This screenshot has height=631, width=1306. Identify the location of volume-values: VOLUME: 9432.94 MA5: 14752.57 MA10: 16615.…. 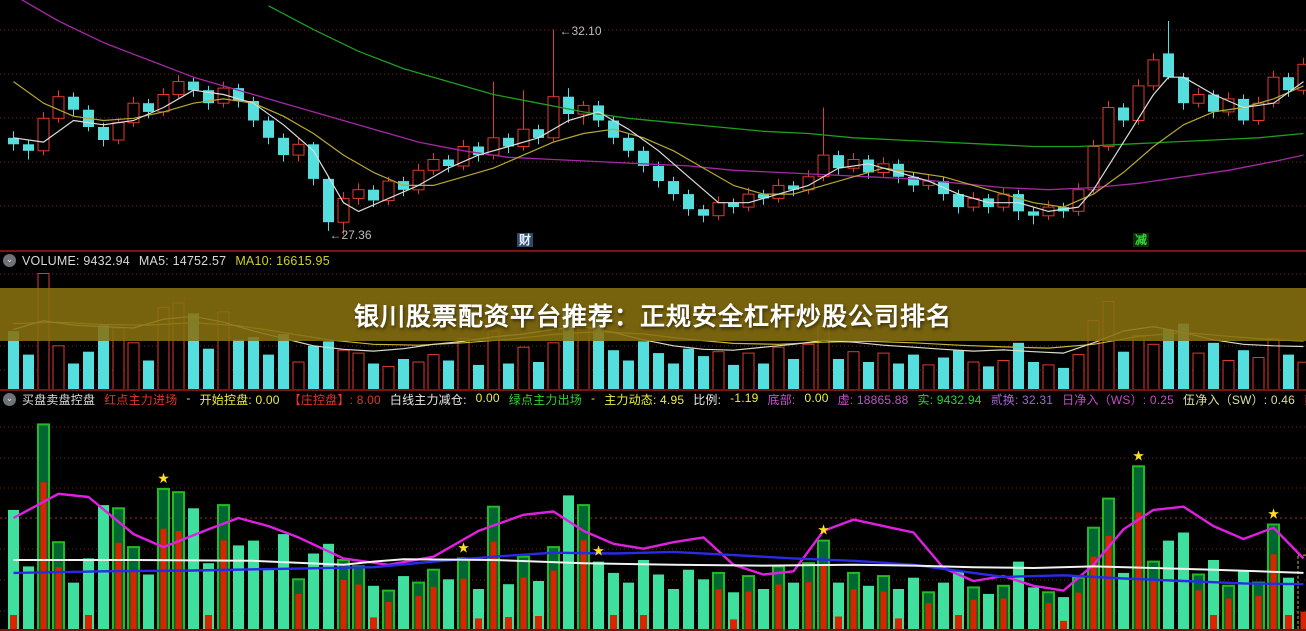
(180, 261).